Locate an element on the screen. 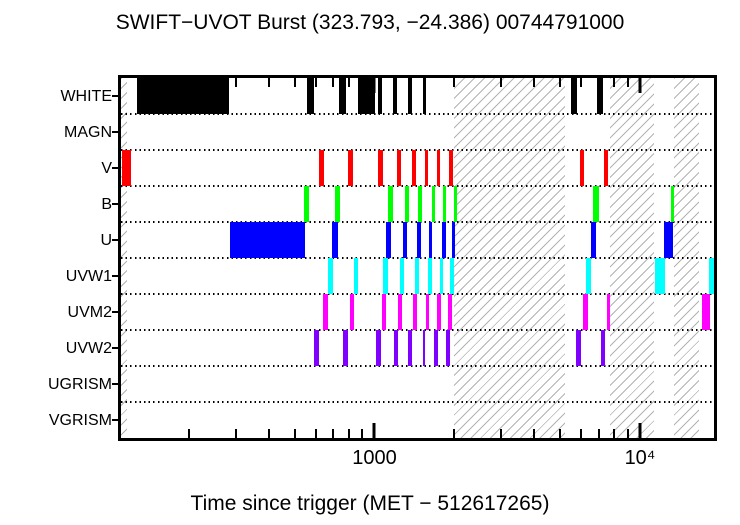  y-axis-label-vgrism: VGRISM is located at coordinates (80, 420).